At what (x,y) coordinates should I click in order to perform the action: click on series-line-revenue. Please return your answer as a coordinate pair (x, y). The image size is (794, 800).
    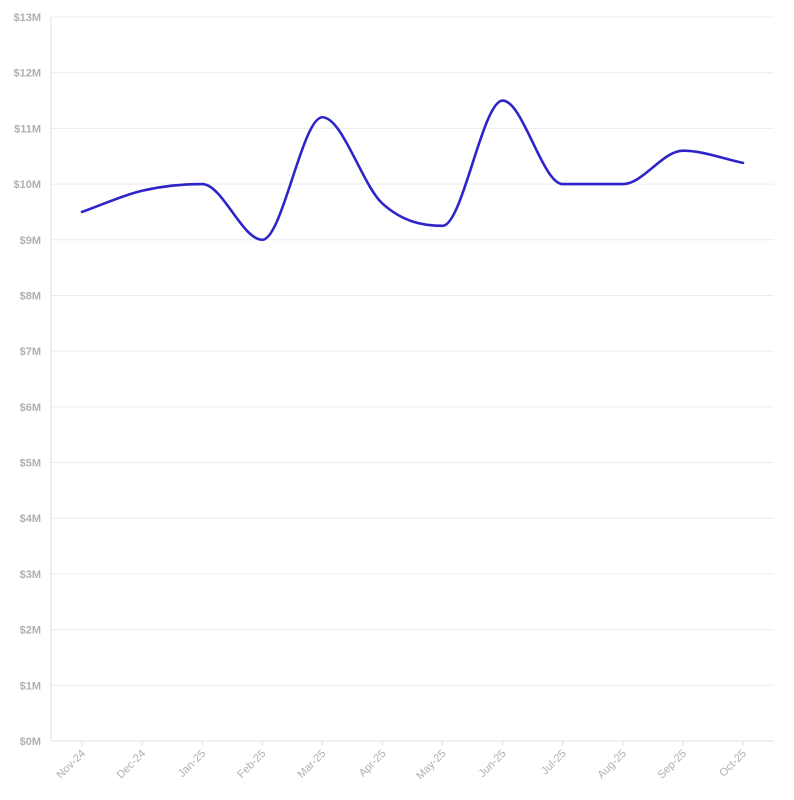
    Looking at the image, I should click on (412, 170).